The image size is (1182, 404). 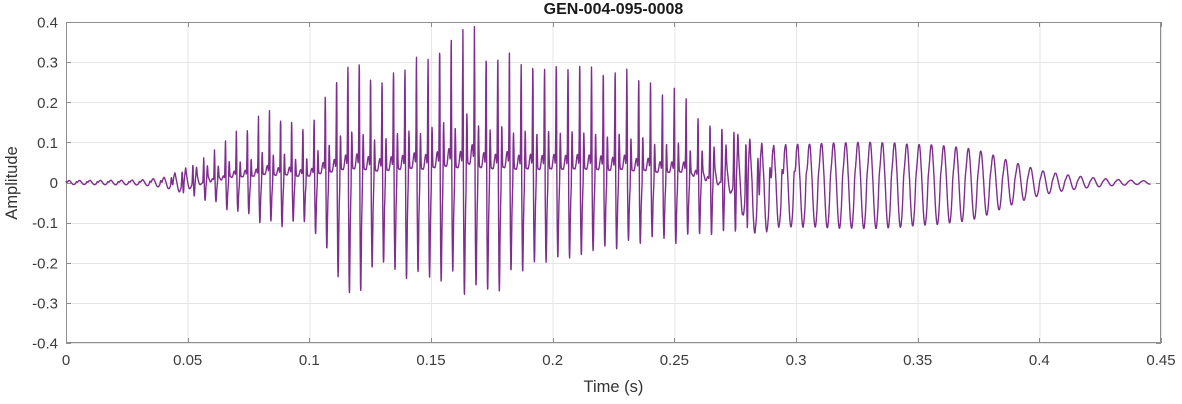 I want to click on y-tick-label: 0, so click(x=54, y=183).